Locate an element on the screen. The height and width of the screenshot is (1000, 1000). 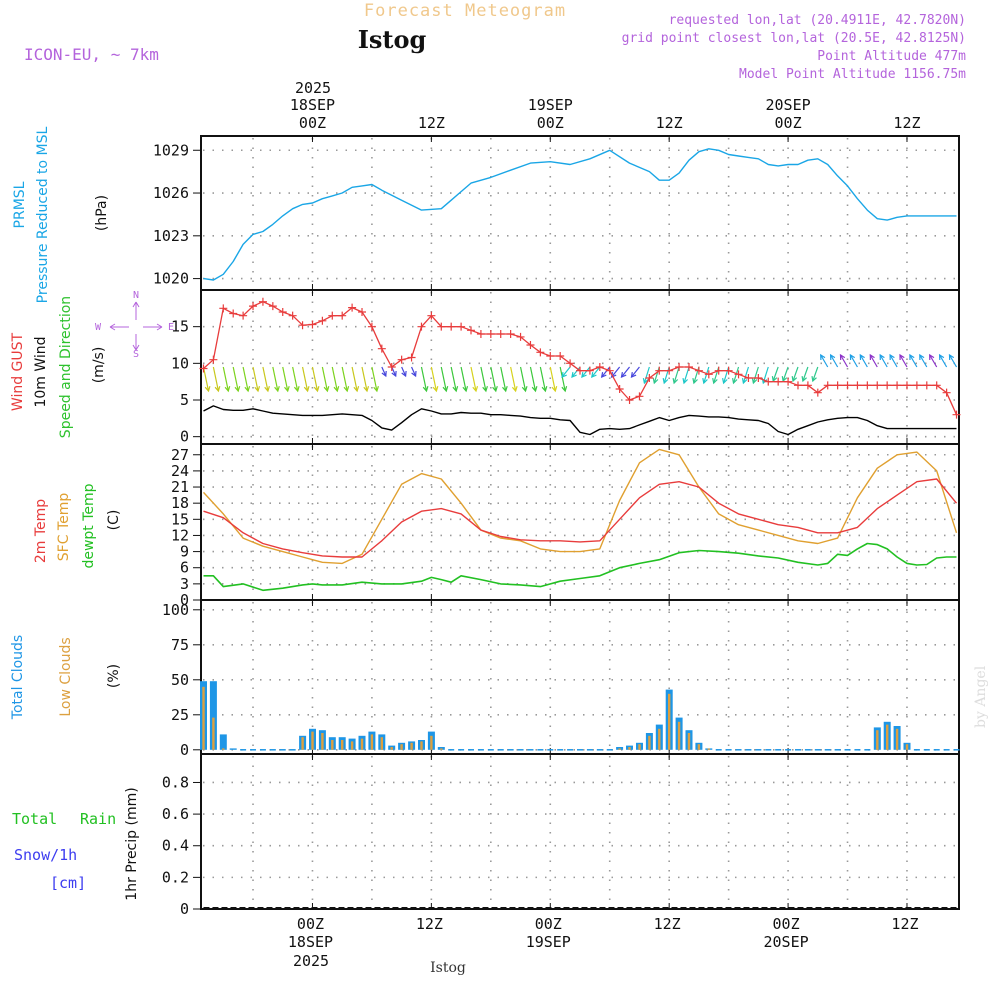
pressure-units: (hPa) is located at coordinates (102, 213).